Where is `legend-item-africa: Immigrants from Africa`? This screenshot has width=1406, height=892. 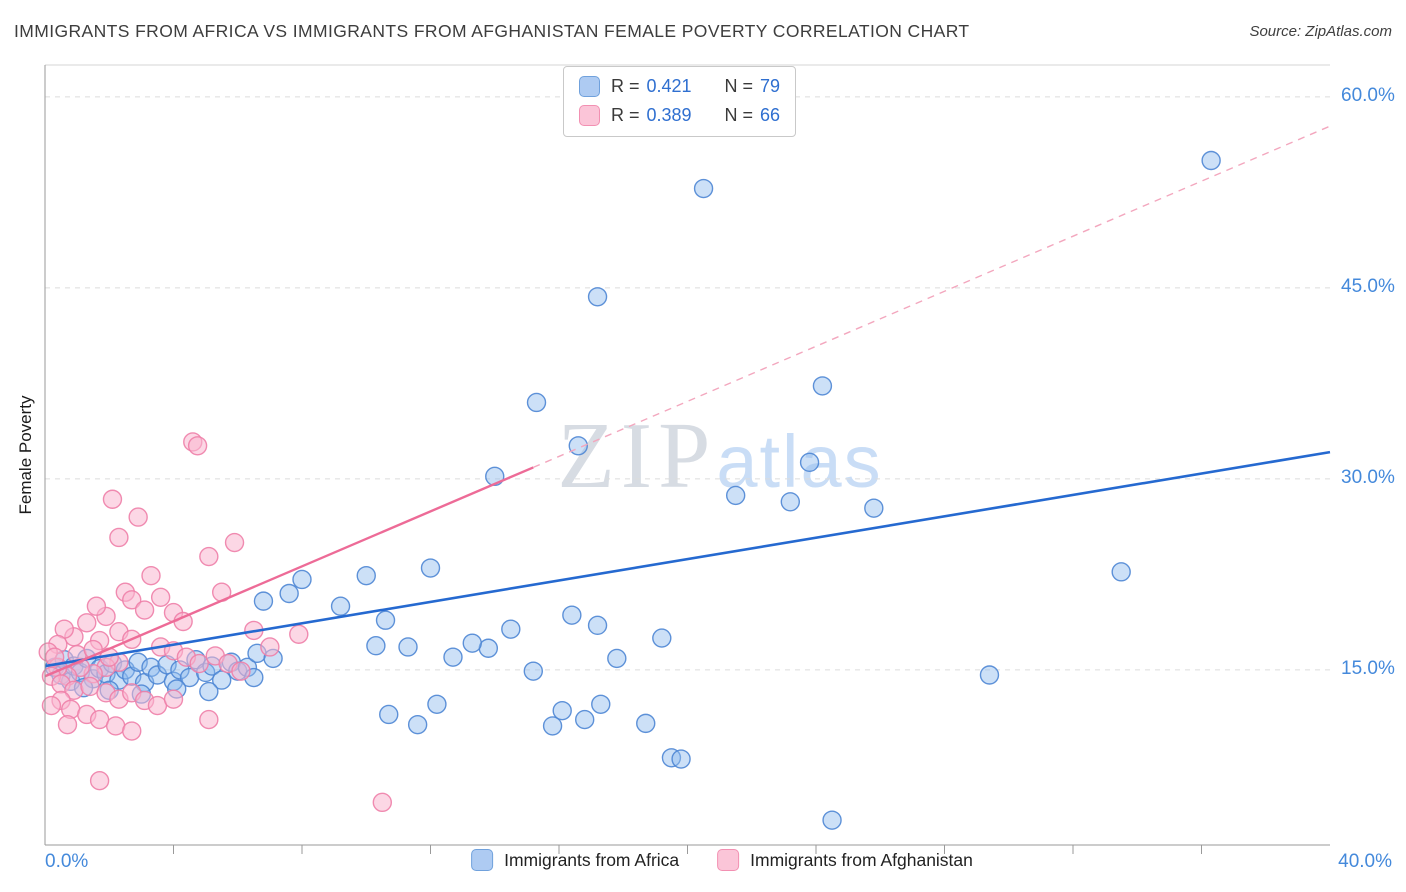 legend-item-africa: Immigrants from Africa is located at coordinates (575, 860).